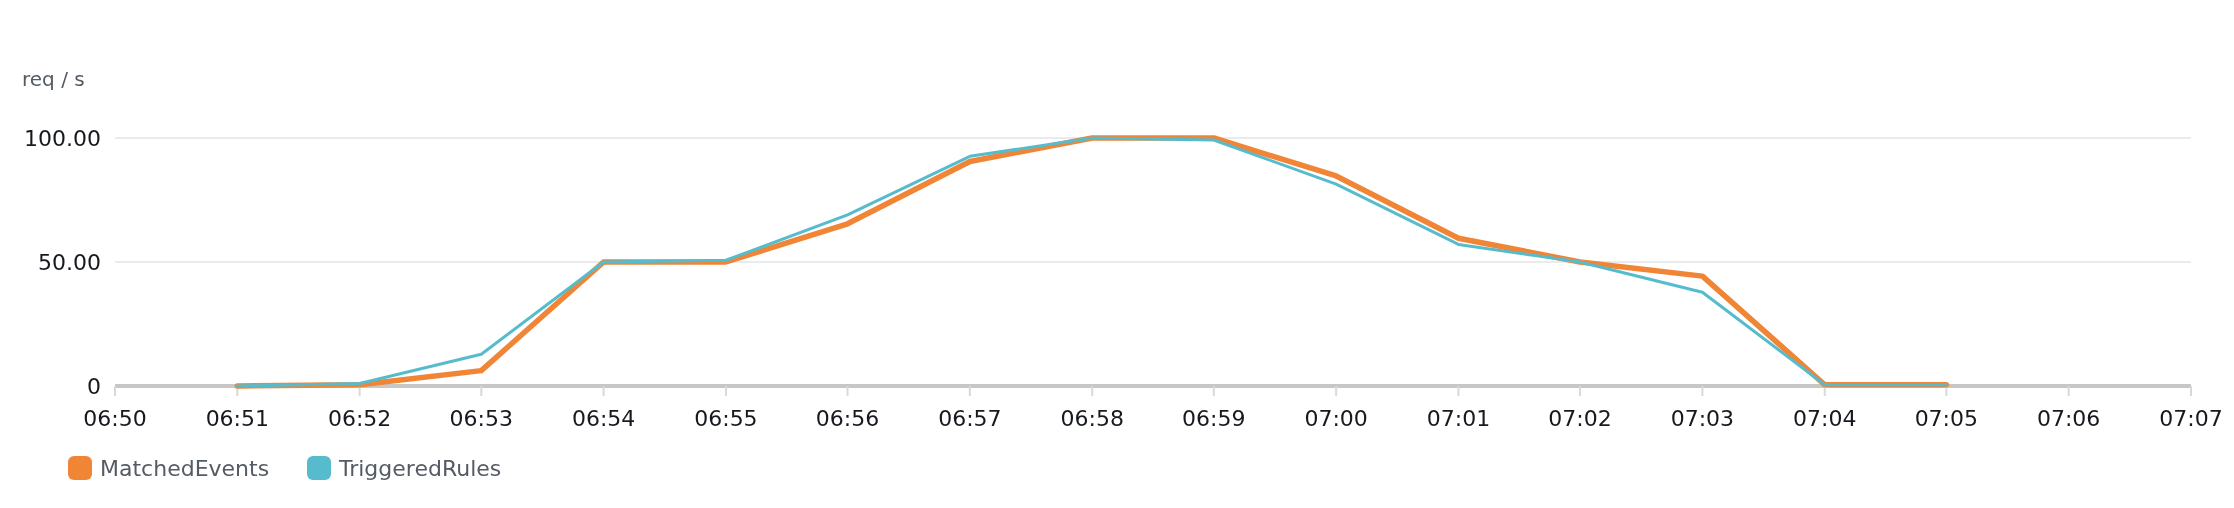  I want to click on x-tick-label: 06:58, so click(1092, 418).